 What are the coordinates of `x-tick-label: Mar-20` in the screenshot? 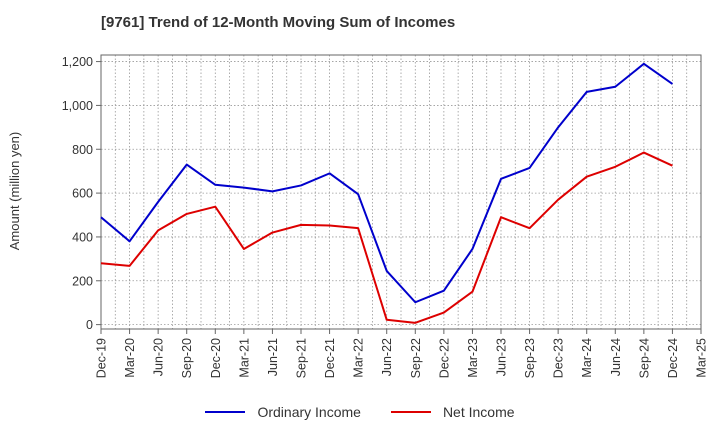 It's located at (130, 358).